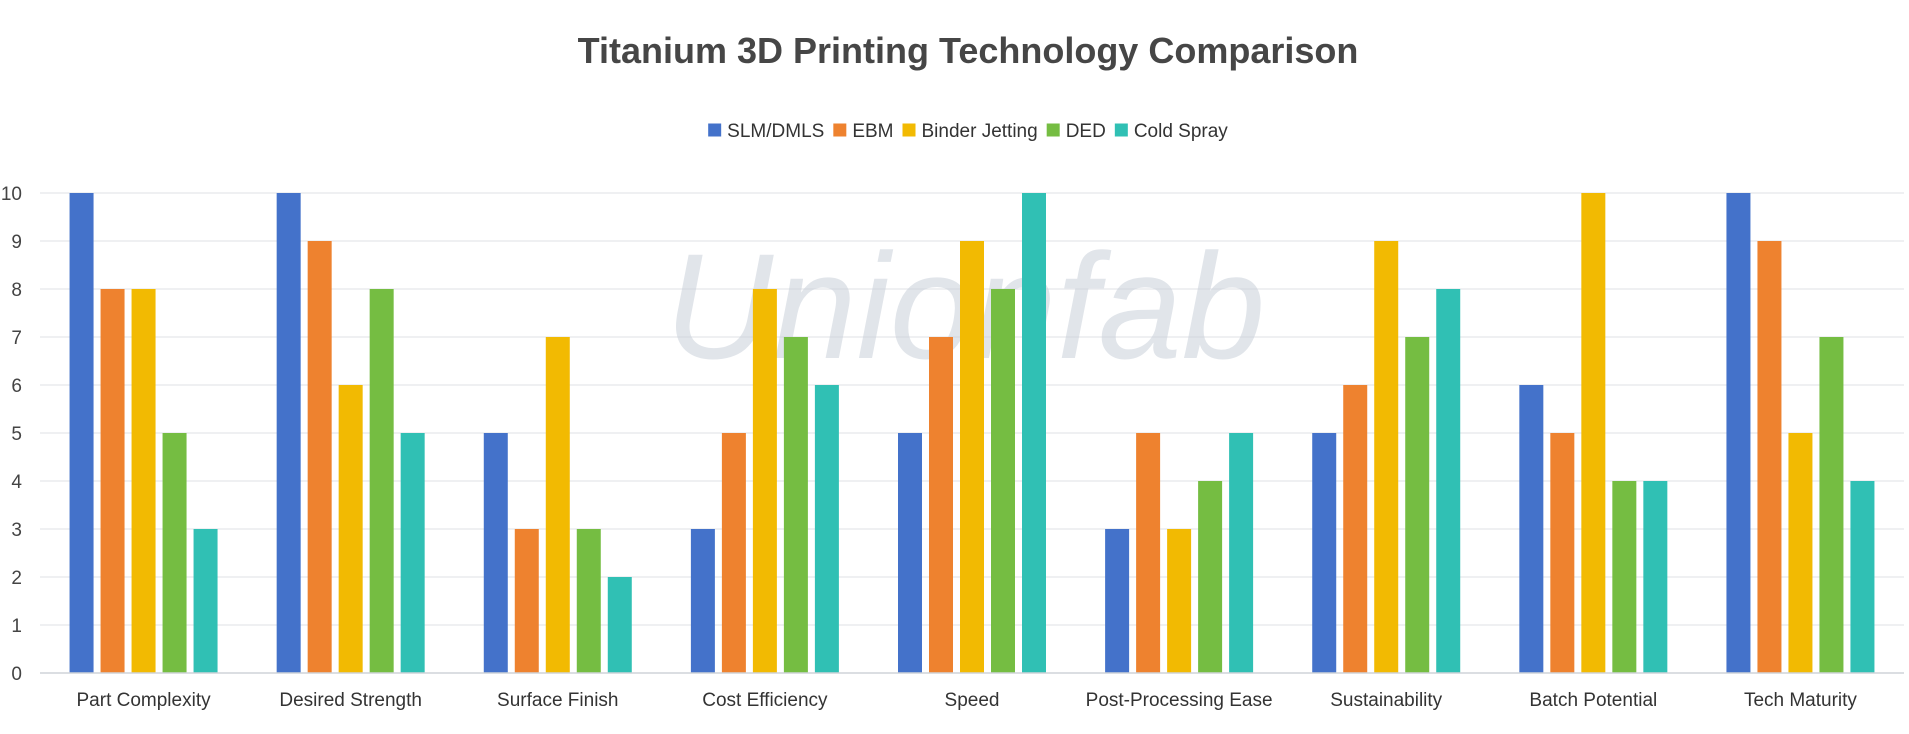 This screenshot has width=1909, height=734. Describe the element at coordinates (702, 601) in the screenshot. I see `bar-slm-dmls-cost-efficiency` at that location.